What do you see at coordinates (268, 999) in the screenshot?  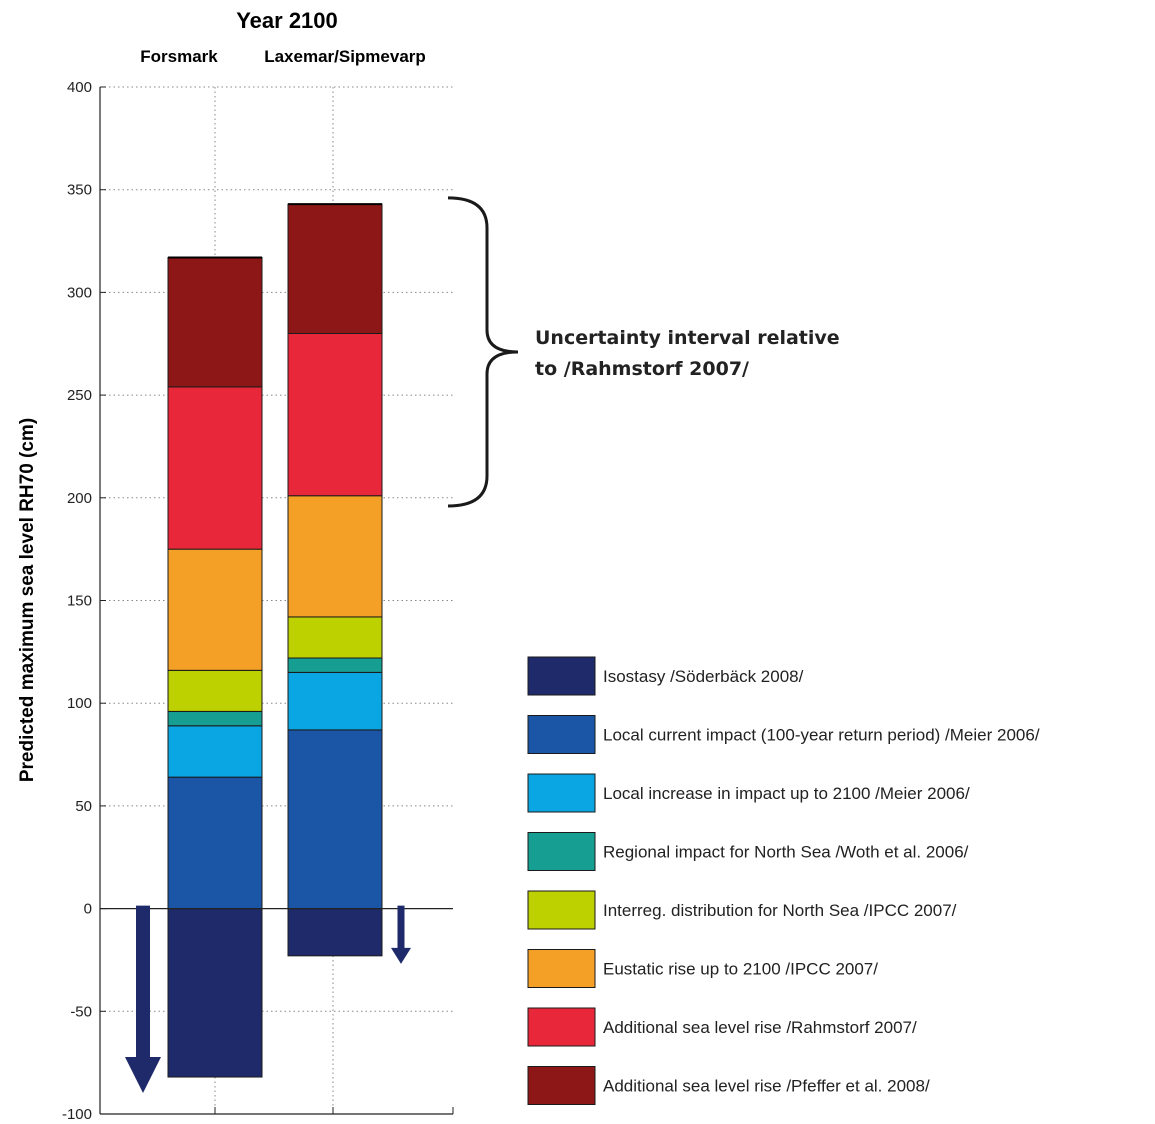 I see `arrows-layer` at bounding box center [268, 999].